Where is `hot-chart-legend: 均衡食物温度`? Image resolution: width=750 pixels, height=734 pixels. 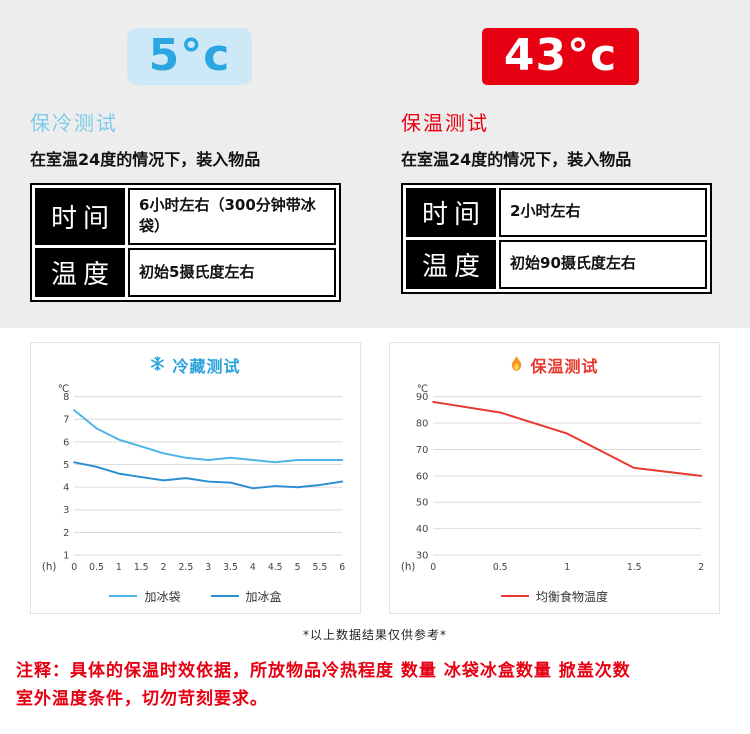 hot-chart-legend: 均衡食物温度 is located at coordinates (554, 596).